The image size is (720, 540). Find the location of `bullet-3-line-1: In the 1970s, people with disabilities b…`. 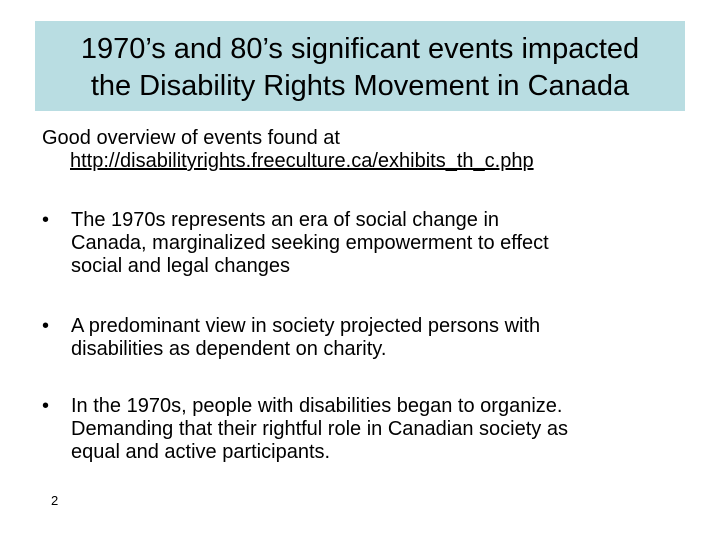

bullet-3-line-1: In the 1970s, people with disabilities b… is located at coordinates (317, 406).